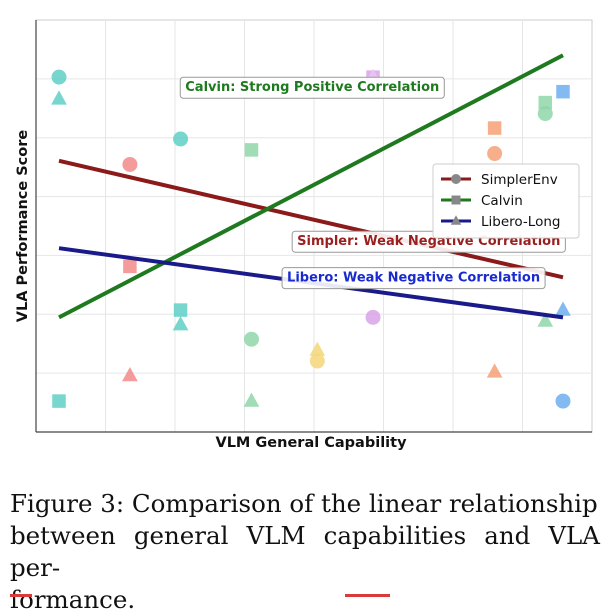 Image resolution: width=614 pixels, height=616 pixels. What do you see at coordinates (73, 599) in the screenshot?
I see `caption-line-3: formance.` at bounding box center [73, 599].